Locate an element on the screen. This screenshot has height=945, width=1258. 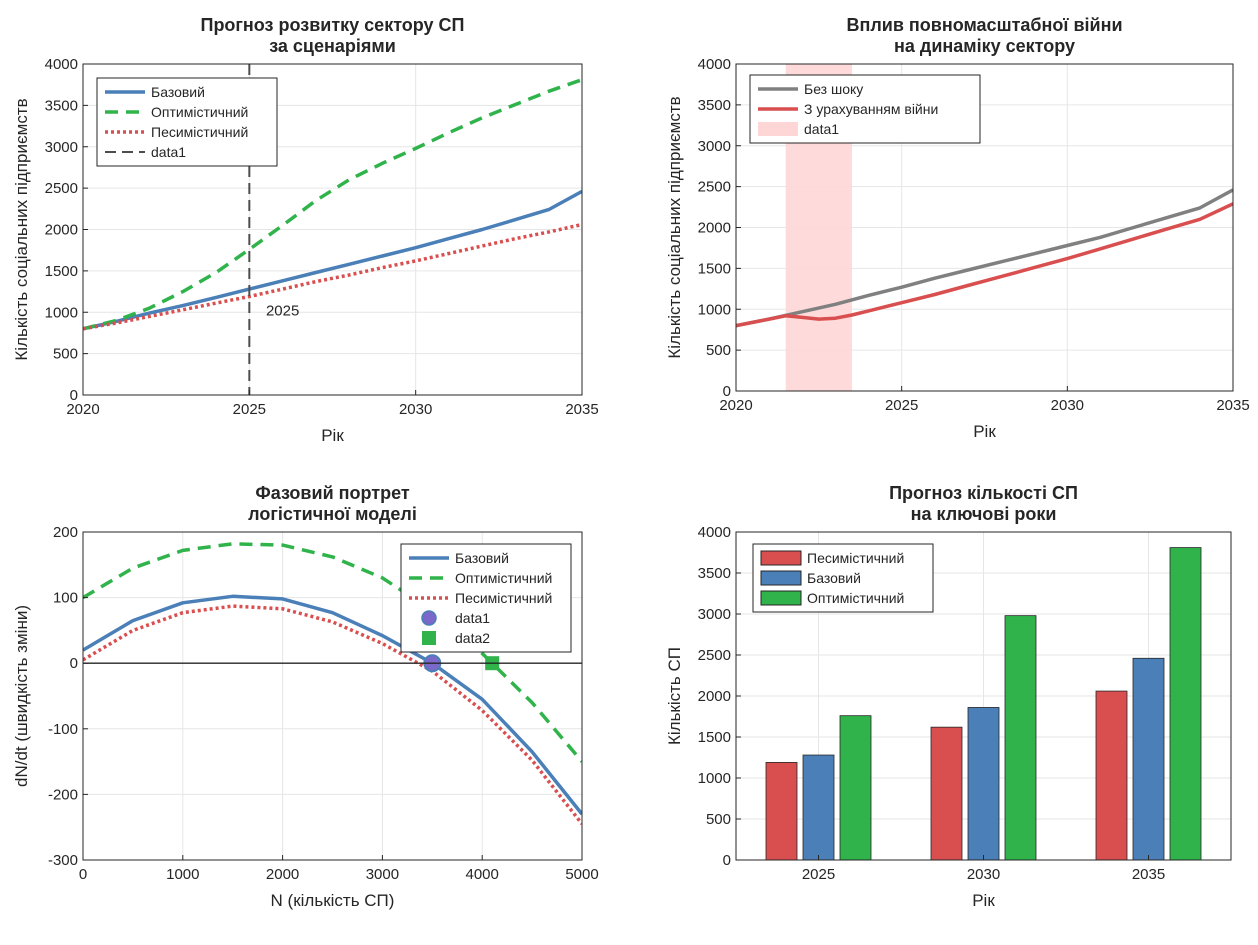
chart-title-line2: на ключові роки is located at coordinates (984, 514).